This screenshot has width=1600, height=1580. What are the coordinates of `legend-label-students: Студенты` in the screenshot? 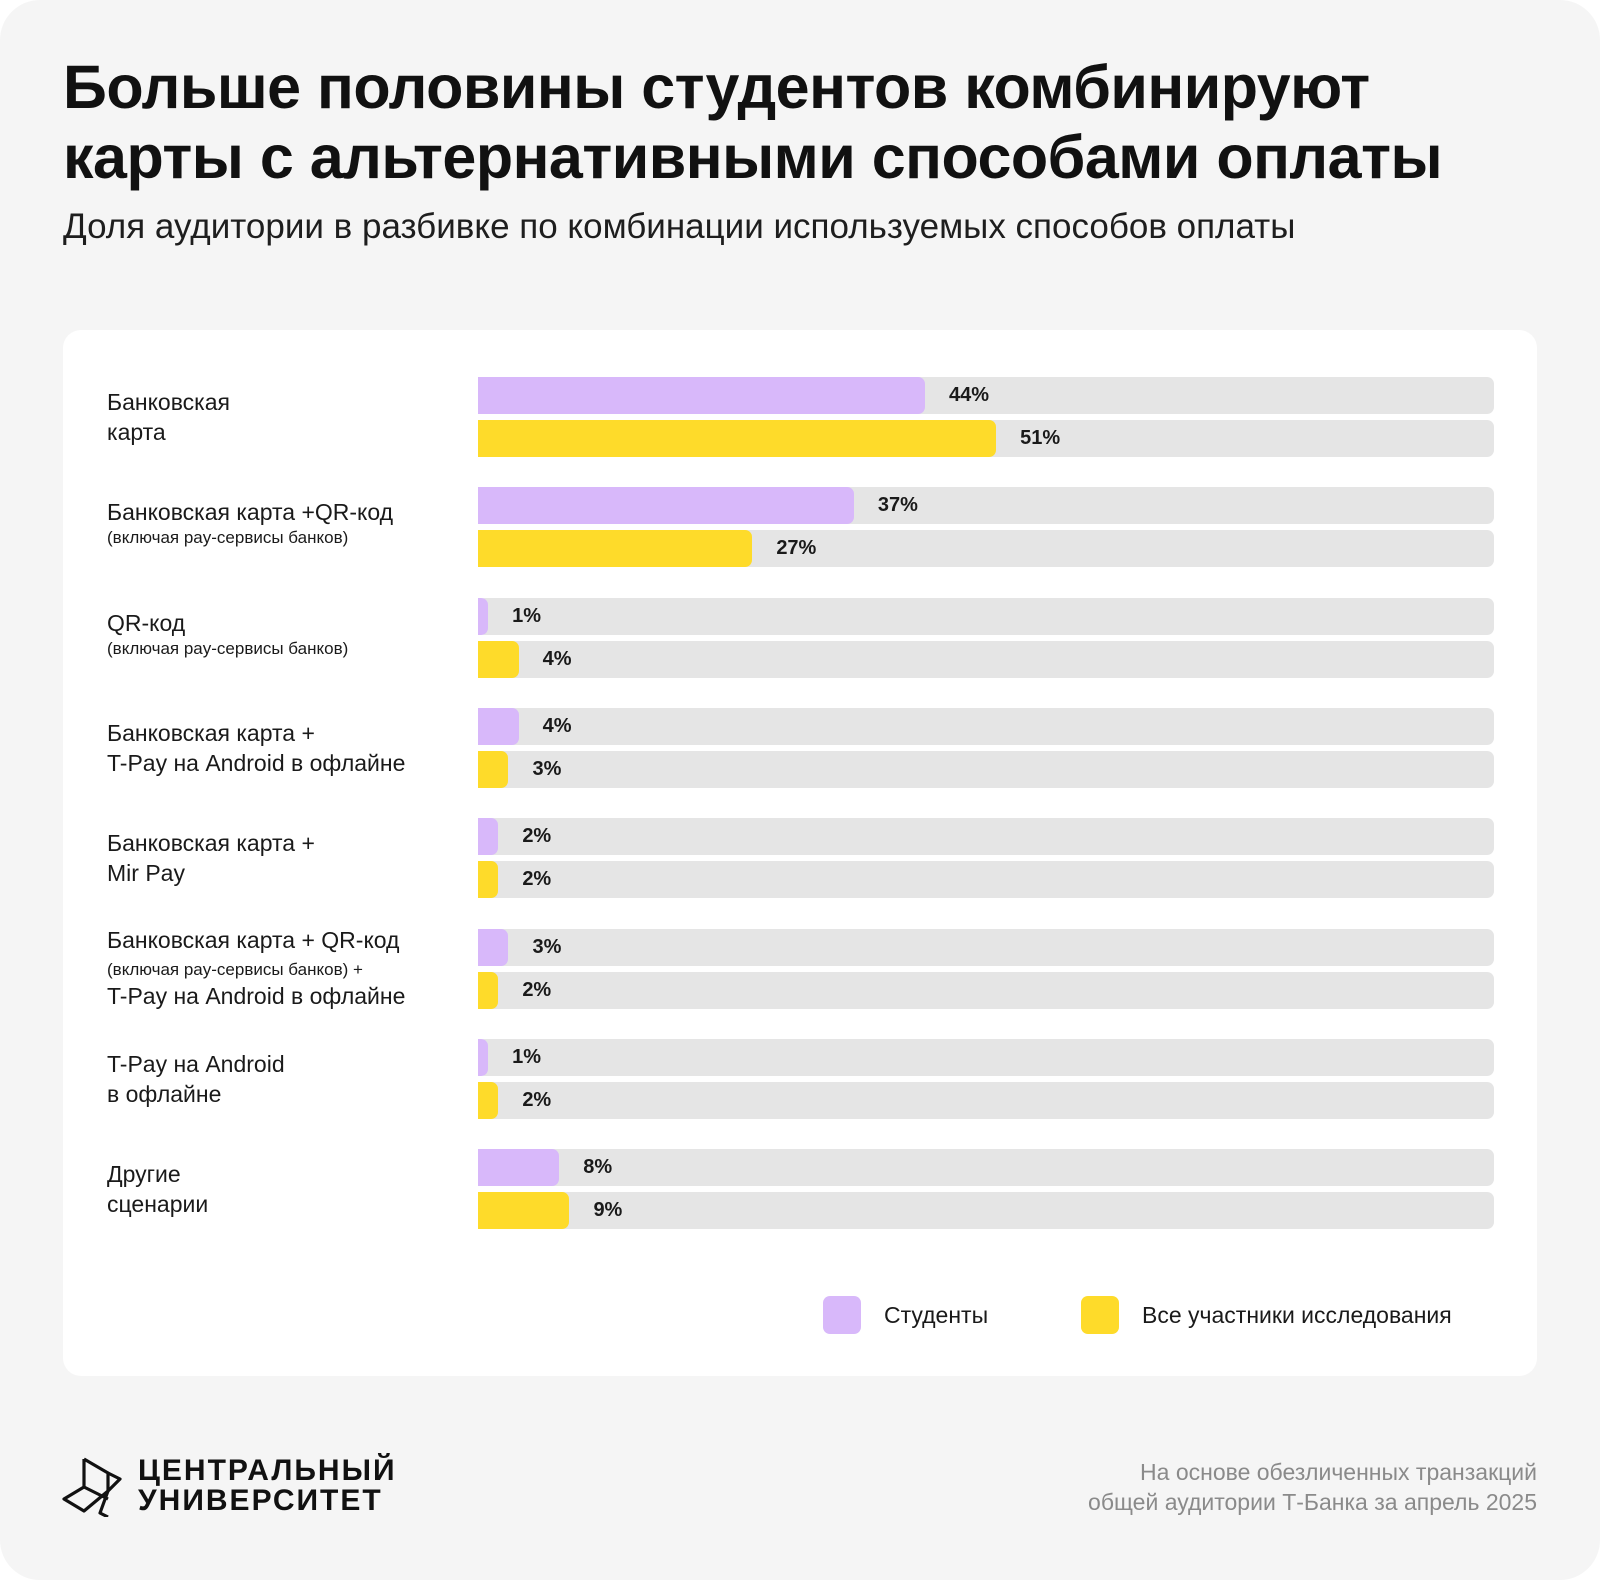 It's located at (936, 1314).